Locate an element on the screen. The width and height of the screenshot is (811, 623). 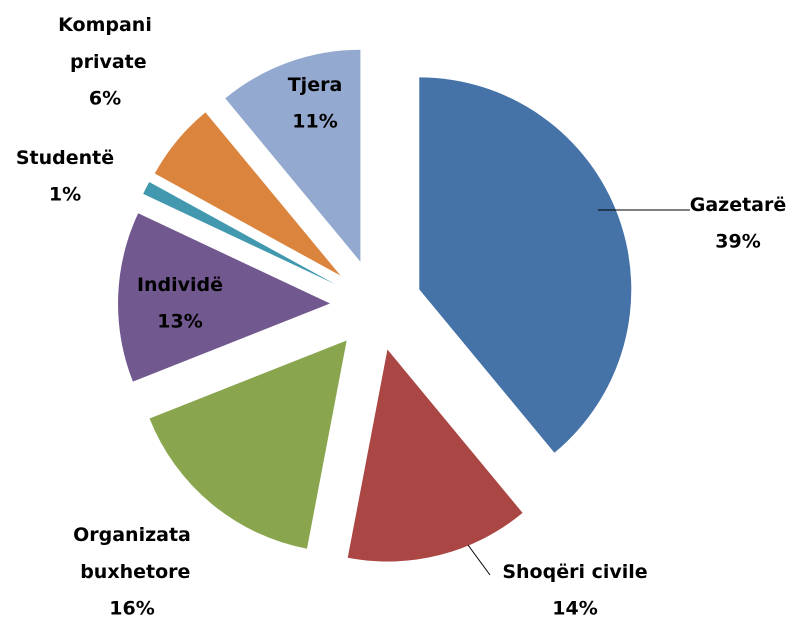
slice-value-label: 16% is located at coordinates (131, 609).